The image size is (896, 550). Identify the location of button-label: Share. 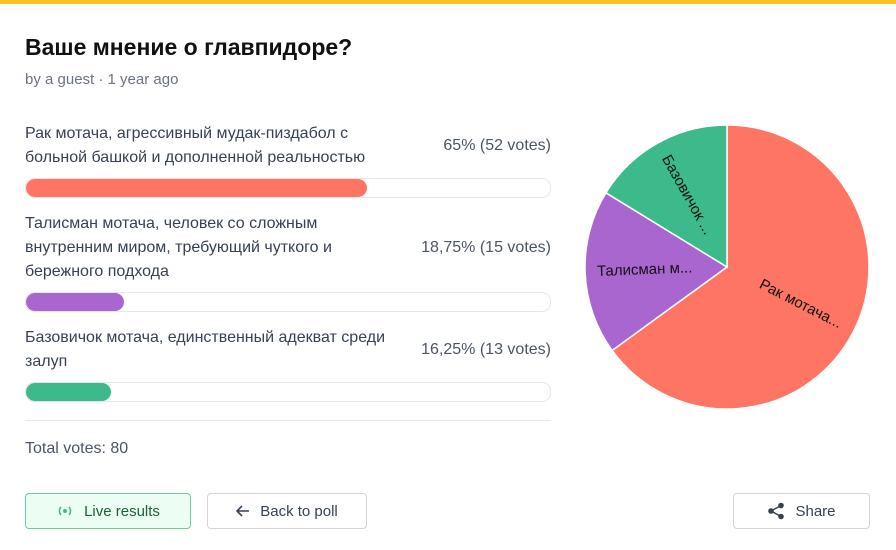
(815, 511).